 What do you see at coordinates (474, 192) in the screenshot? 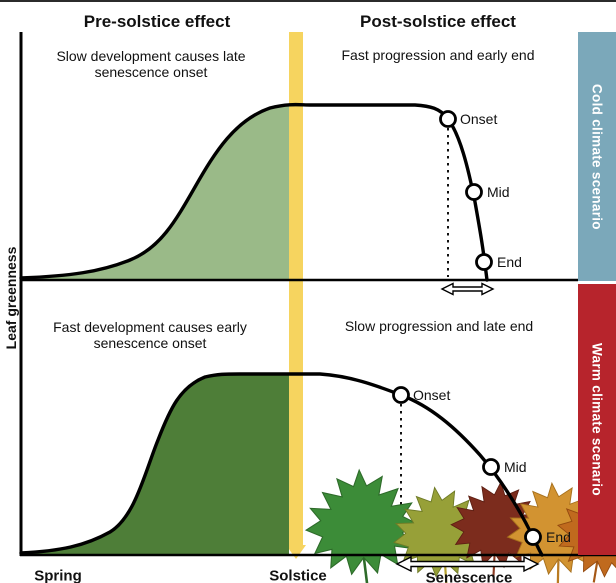
I see `cold-mid-marker` at bounding box center [474, 192].